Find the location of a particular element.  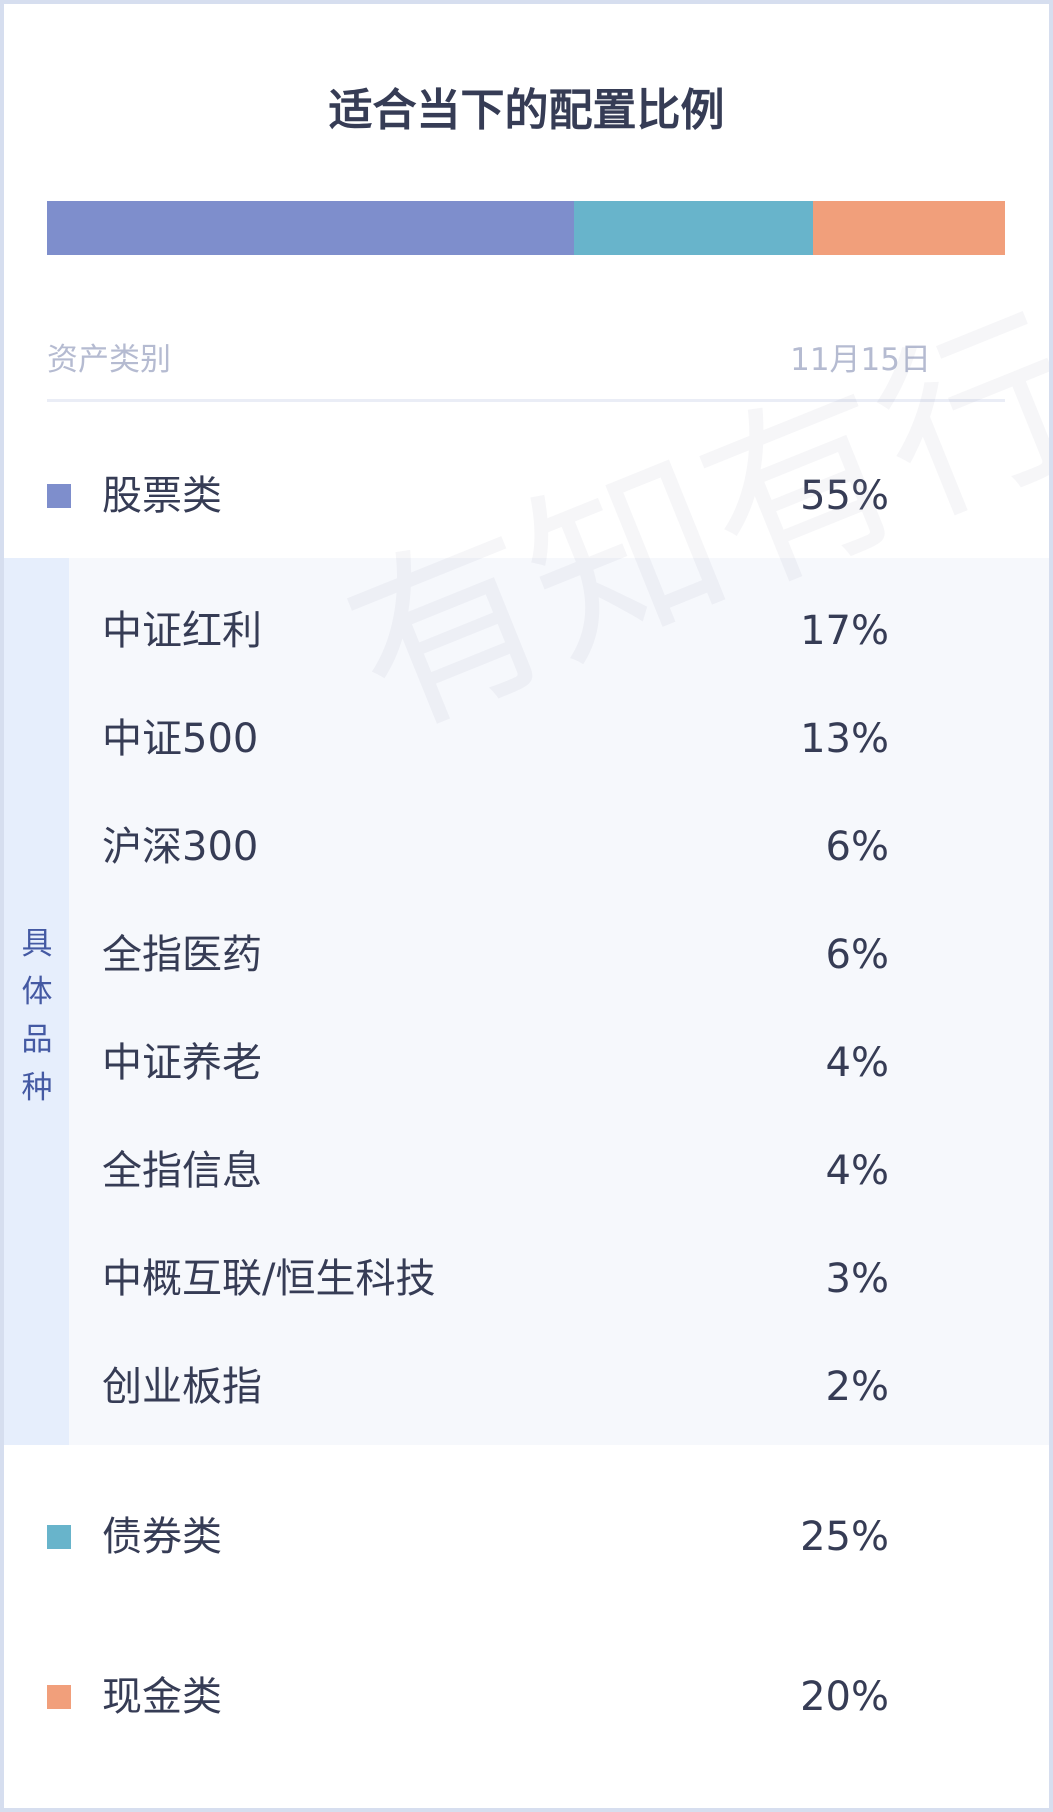

row-label: 现金类 is located at coordinates (162, 1697).